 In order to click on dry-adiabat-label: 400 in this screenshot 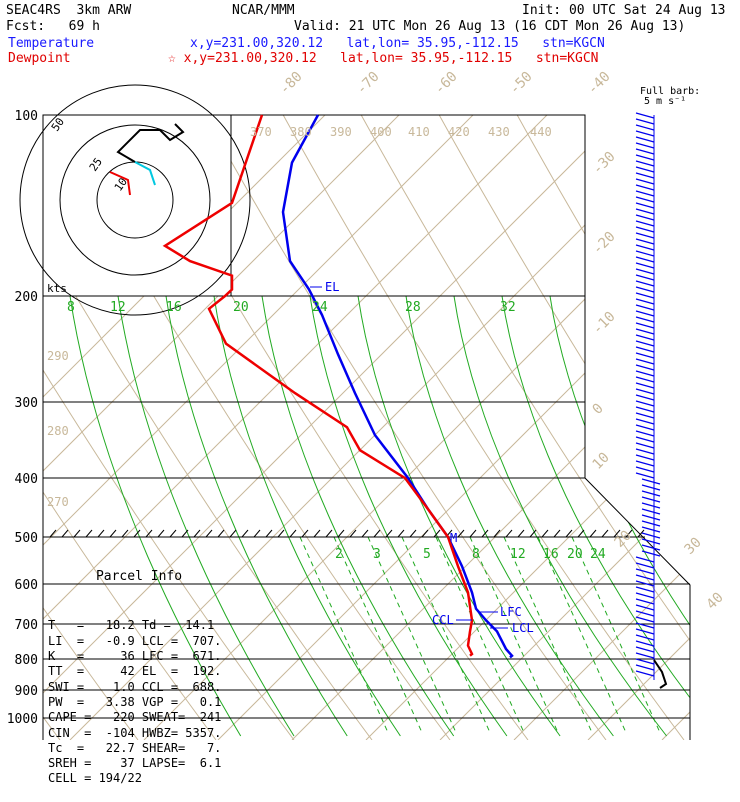, I will do `click(381, 132)`.